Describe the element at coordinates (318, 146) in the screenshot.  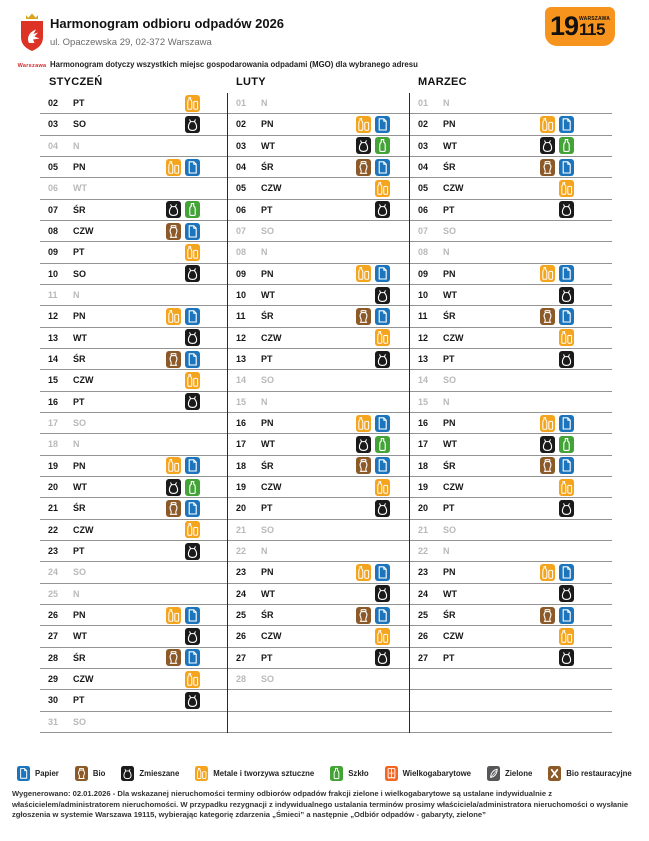
I see `day-row: 03 WT` at that location.